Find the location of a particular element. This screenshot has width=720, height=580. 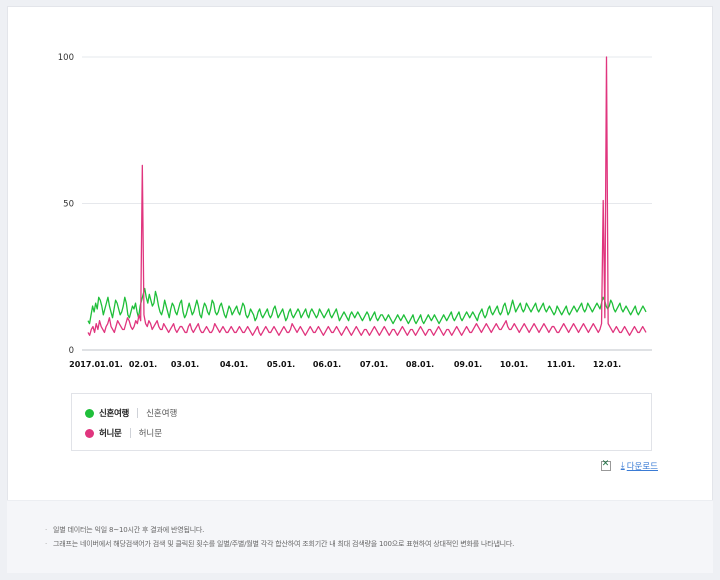

footer-note-text: 일별 데이터는 익일 8~10시간 후 결과에 반영됩니다. is located at coordinates (129, 530).